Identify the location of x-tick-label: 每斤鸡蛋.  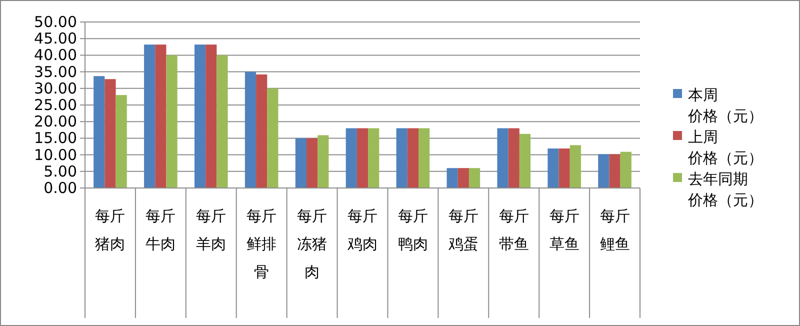
(462, 230).